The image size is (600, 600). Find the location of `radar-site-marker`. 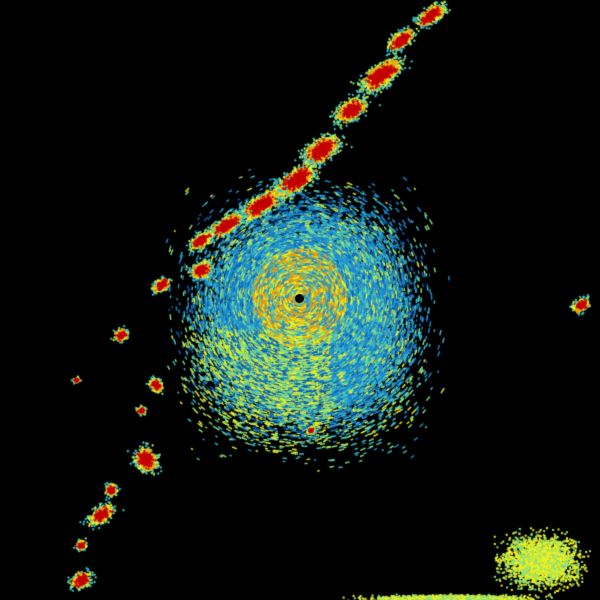

radar-site-marker is located at coordinates (299, 298).